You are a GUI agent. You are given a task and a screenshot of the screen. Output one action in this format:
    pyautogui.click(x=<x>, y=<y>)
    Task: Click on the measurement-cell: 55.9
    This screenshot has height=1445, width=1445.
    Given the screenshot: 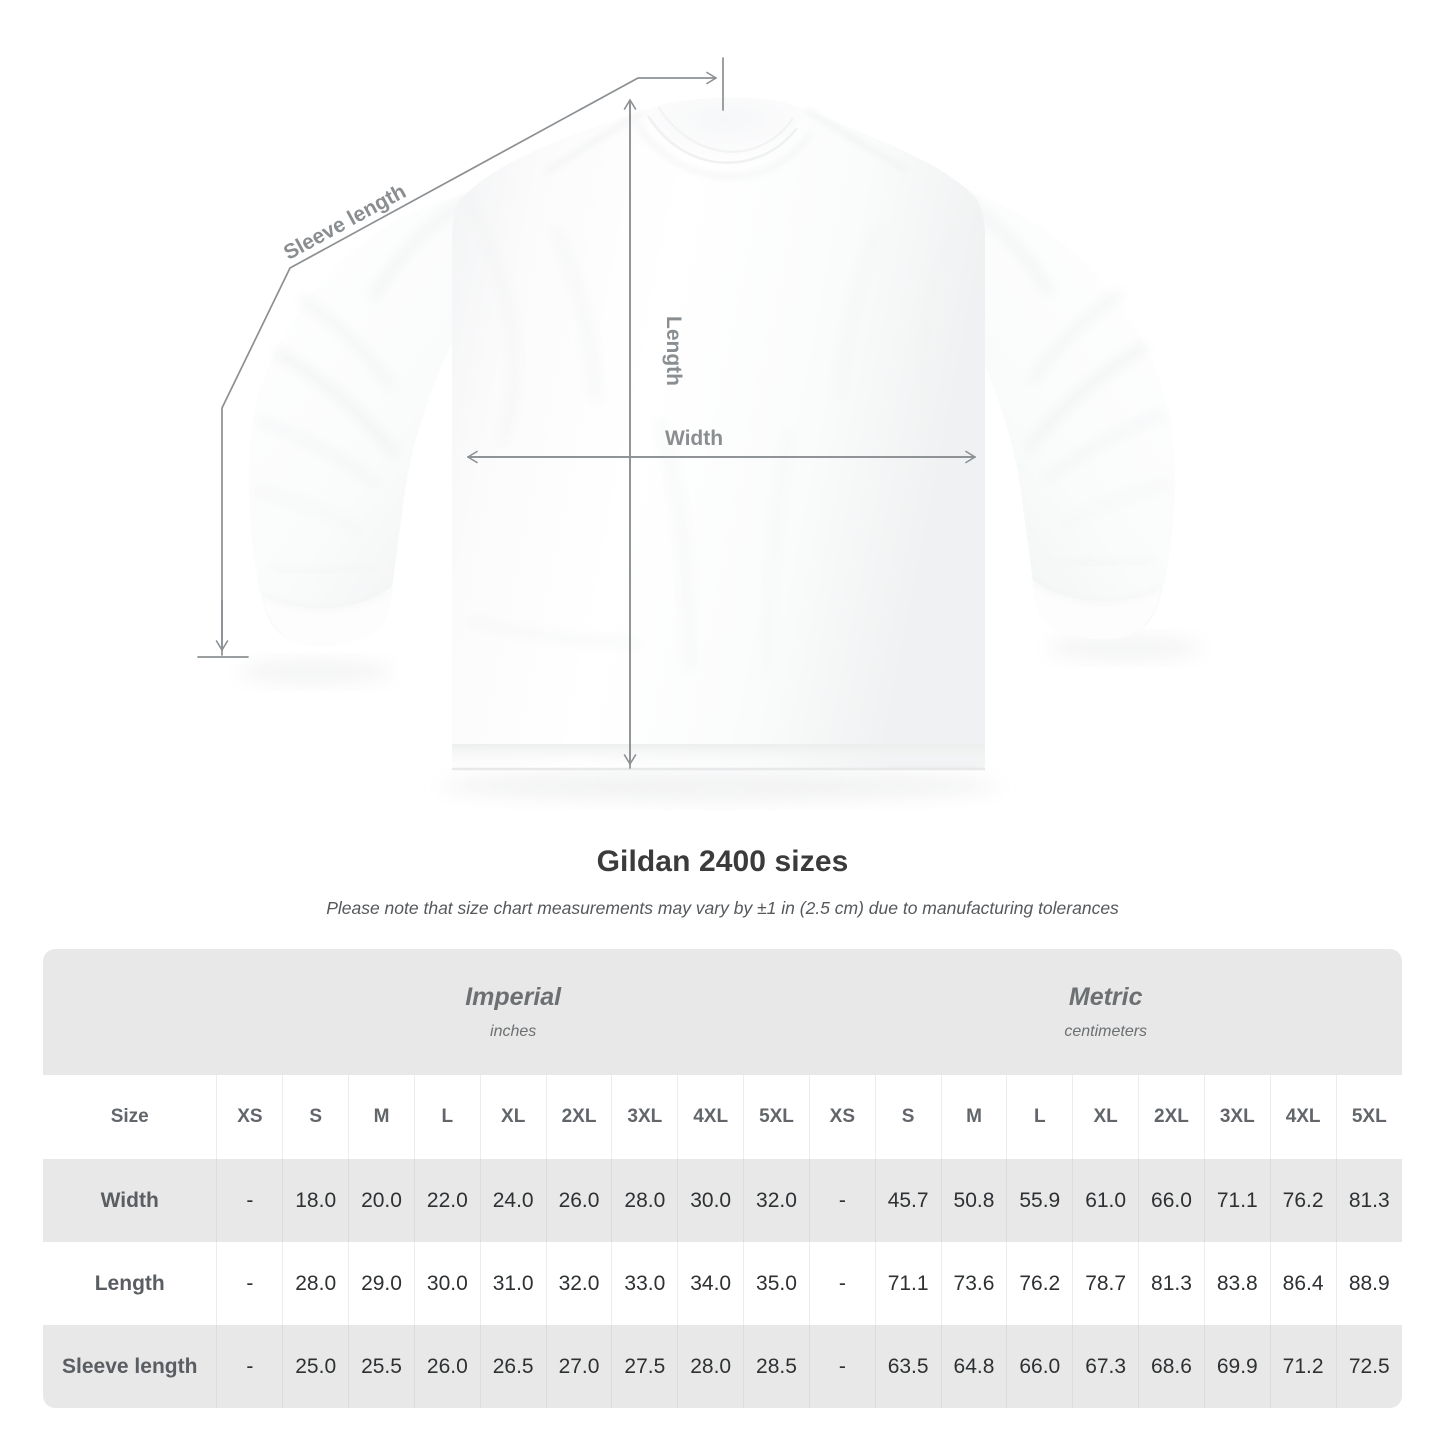 What is the action you would take?
    pyautogui.click(x=1039, y=1200)
    